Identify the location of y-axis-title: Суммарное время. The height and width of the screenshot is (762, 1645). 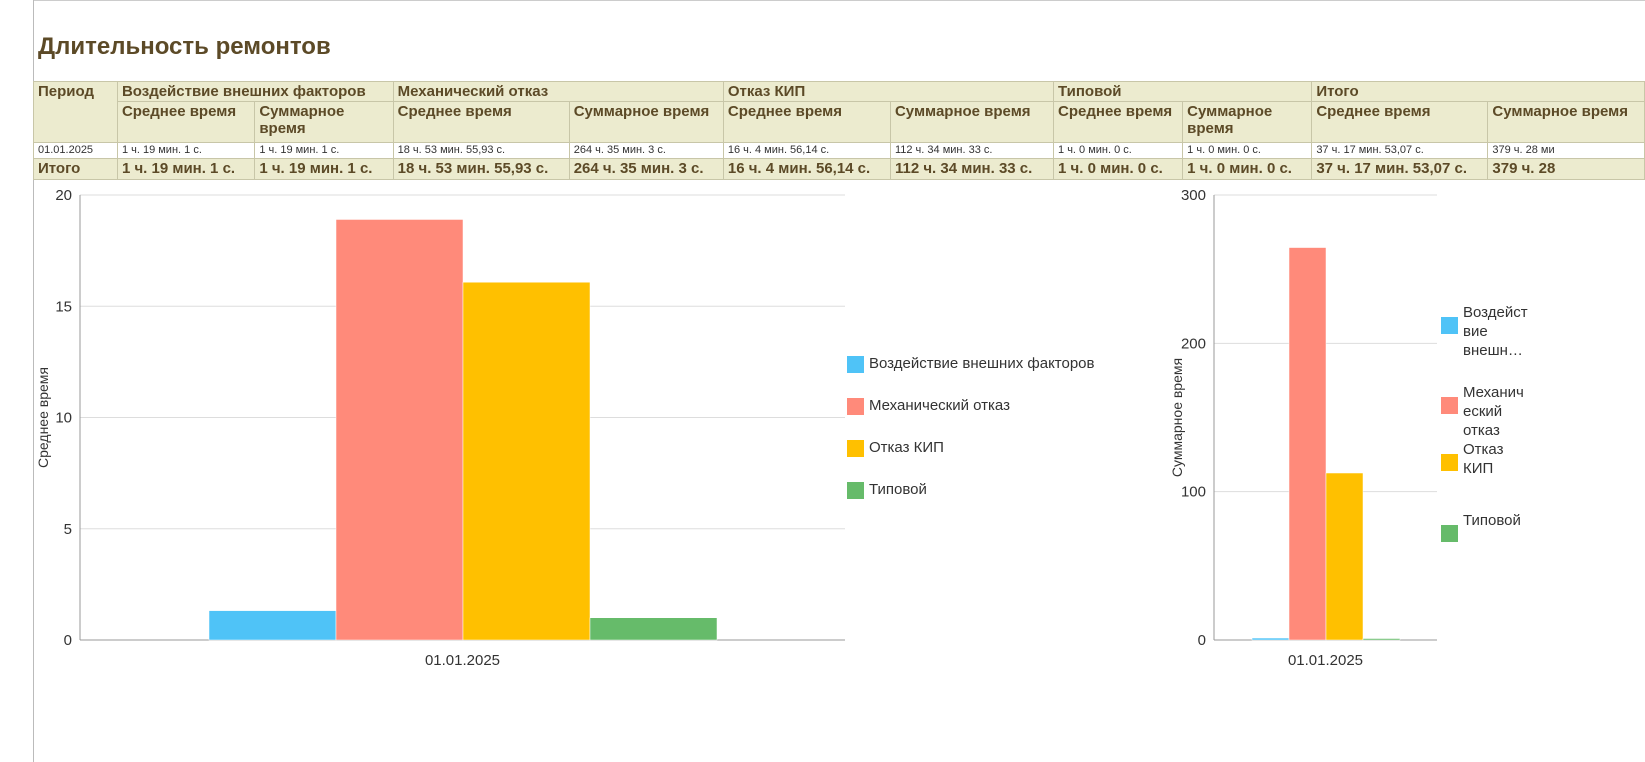
(1177, 417).